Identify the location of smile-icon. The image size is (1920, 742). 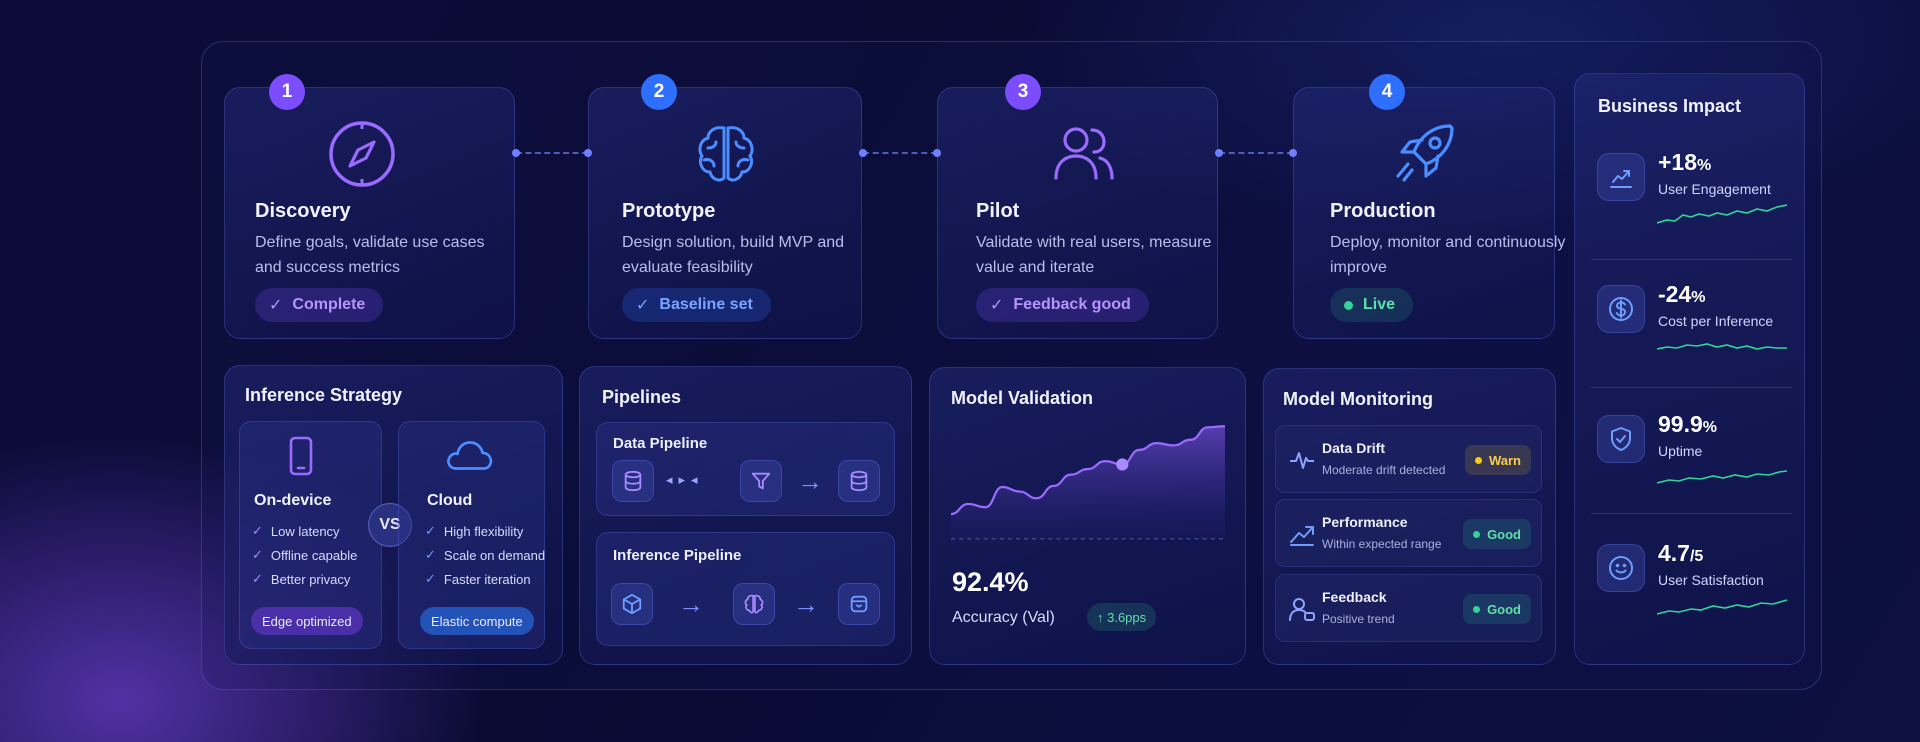
(1621, 568).